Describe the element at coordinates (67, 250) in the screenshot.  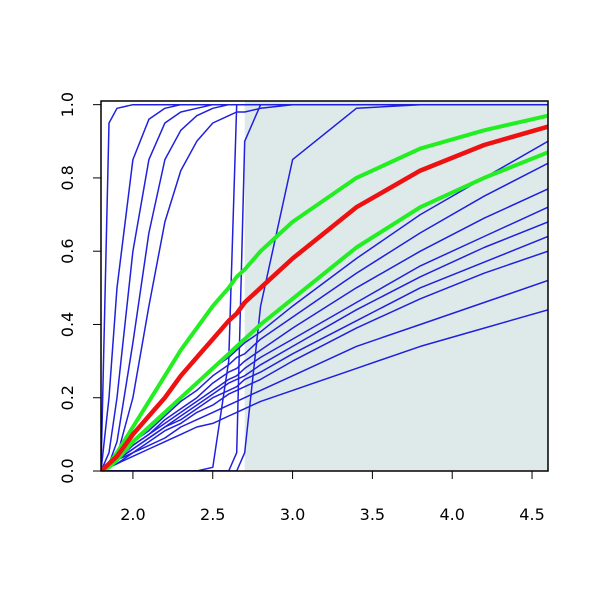
I see `y-tick-label: 0.6` at that location.